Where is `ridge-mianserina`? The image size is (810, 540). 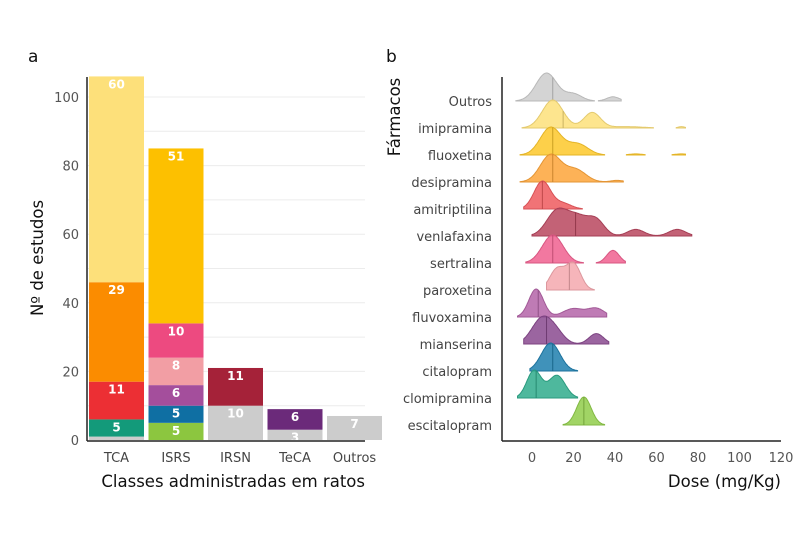
ridge-mianserina is located at coordinates (566, 330).